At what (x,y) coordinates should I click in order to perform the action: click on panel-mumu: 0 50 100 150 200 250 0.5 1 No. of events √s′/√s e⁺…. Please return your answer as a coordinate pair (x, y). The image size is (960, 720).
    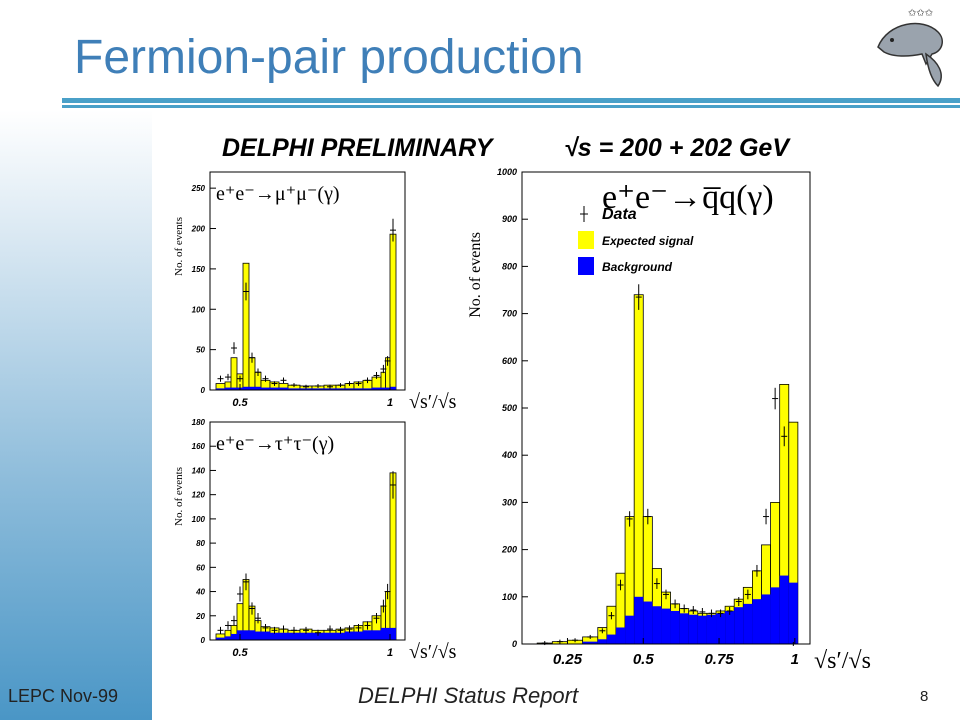
    Looking at the image, I should click on (315, 292).